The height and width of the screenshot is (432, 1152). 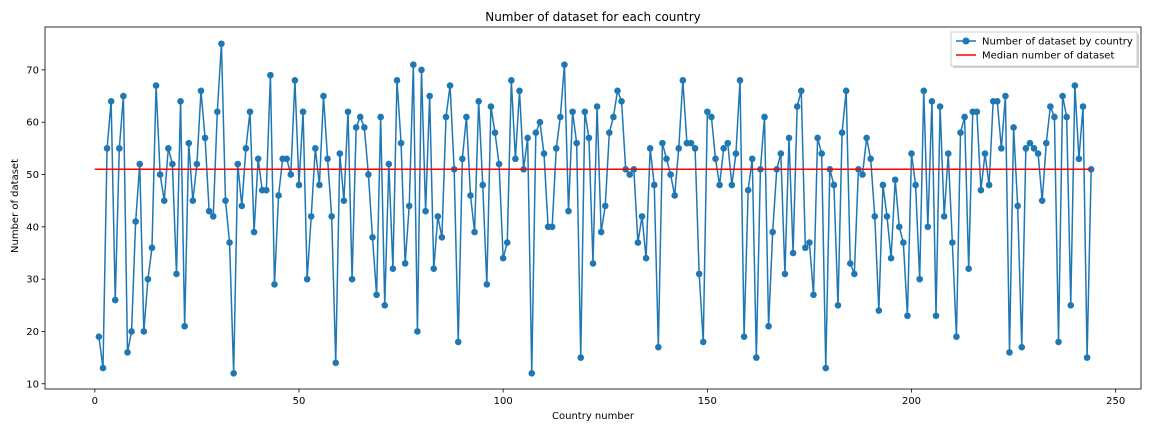 I want to click on y-tick-label: 50, so click(x=32, y=175).